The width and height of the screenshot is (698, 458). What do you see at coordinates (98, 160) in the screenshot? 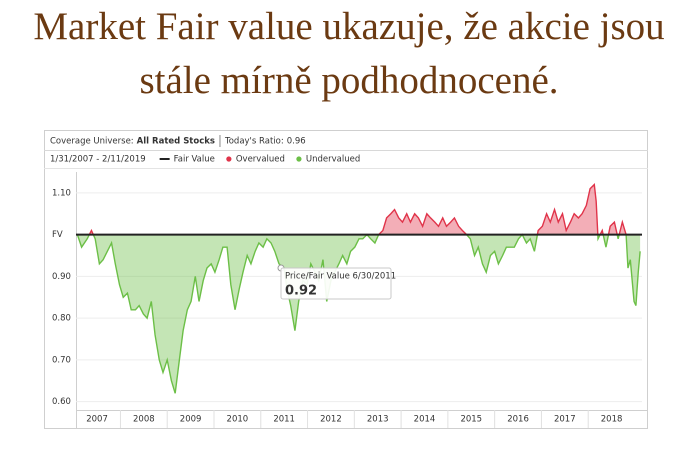
I see `date-range: 1/31/2007 - 2/11/2019` at bounding box center [98, 160].